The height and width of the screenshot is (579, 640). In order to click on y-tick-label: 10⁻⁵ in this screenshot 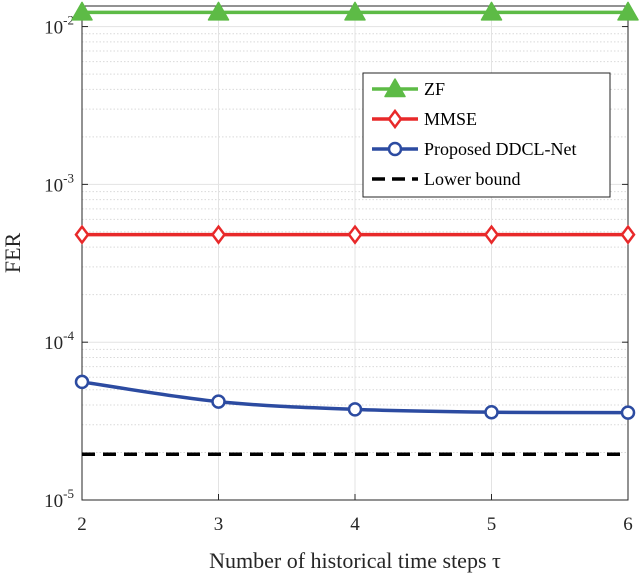, I will do `click(59, 499)`.